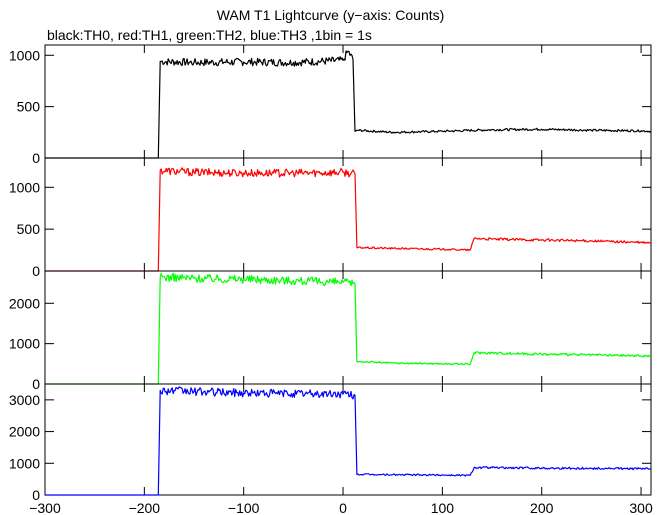 Image resolution: width=661 pixels, height=515 pixels. I want to click on x-tick-label: 200, so click(542, 507).